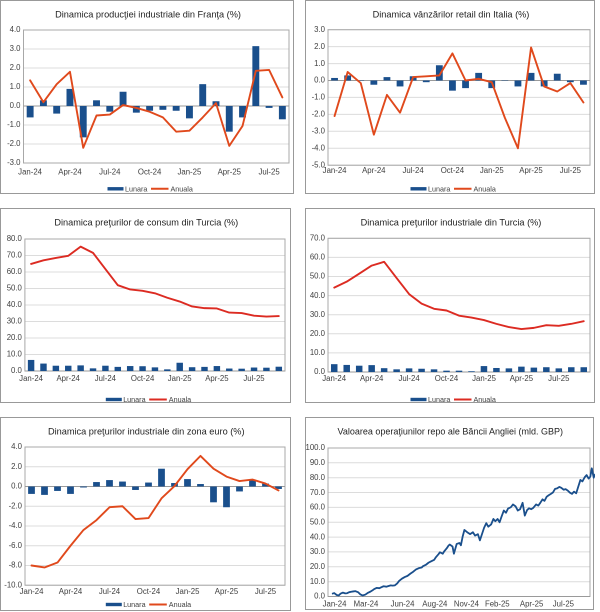 The image size is (600, 612). I want to click on svg-text: 1.0, so click(16, 86).